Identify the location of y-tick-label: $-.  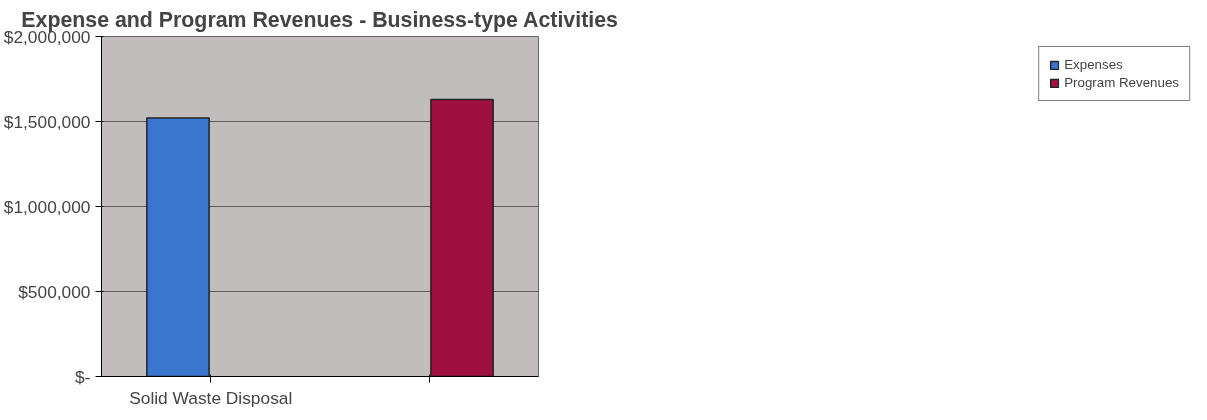
(83, 376).